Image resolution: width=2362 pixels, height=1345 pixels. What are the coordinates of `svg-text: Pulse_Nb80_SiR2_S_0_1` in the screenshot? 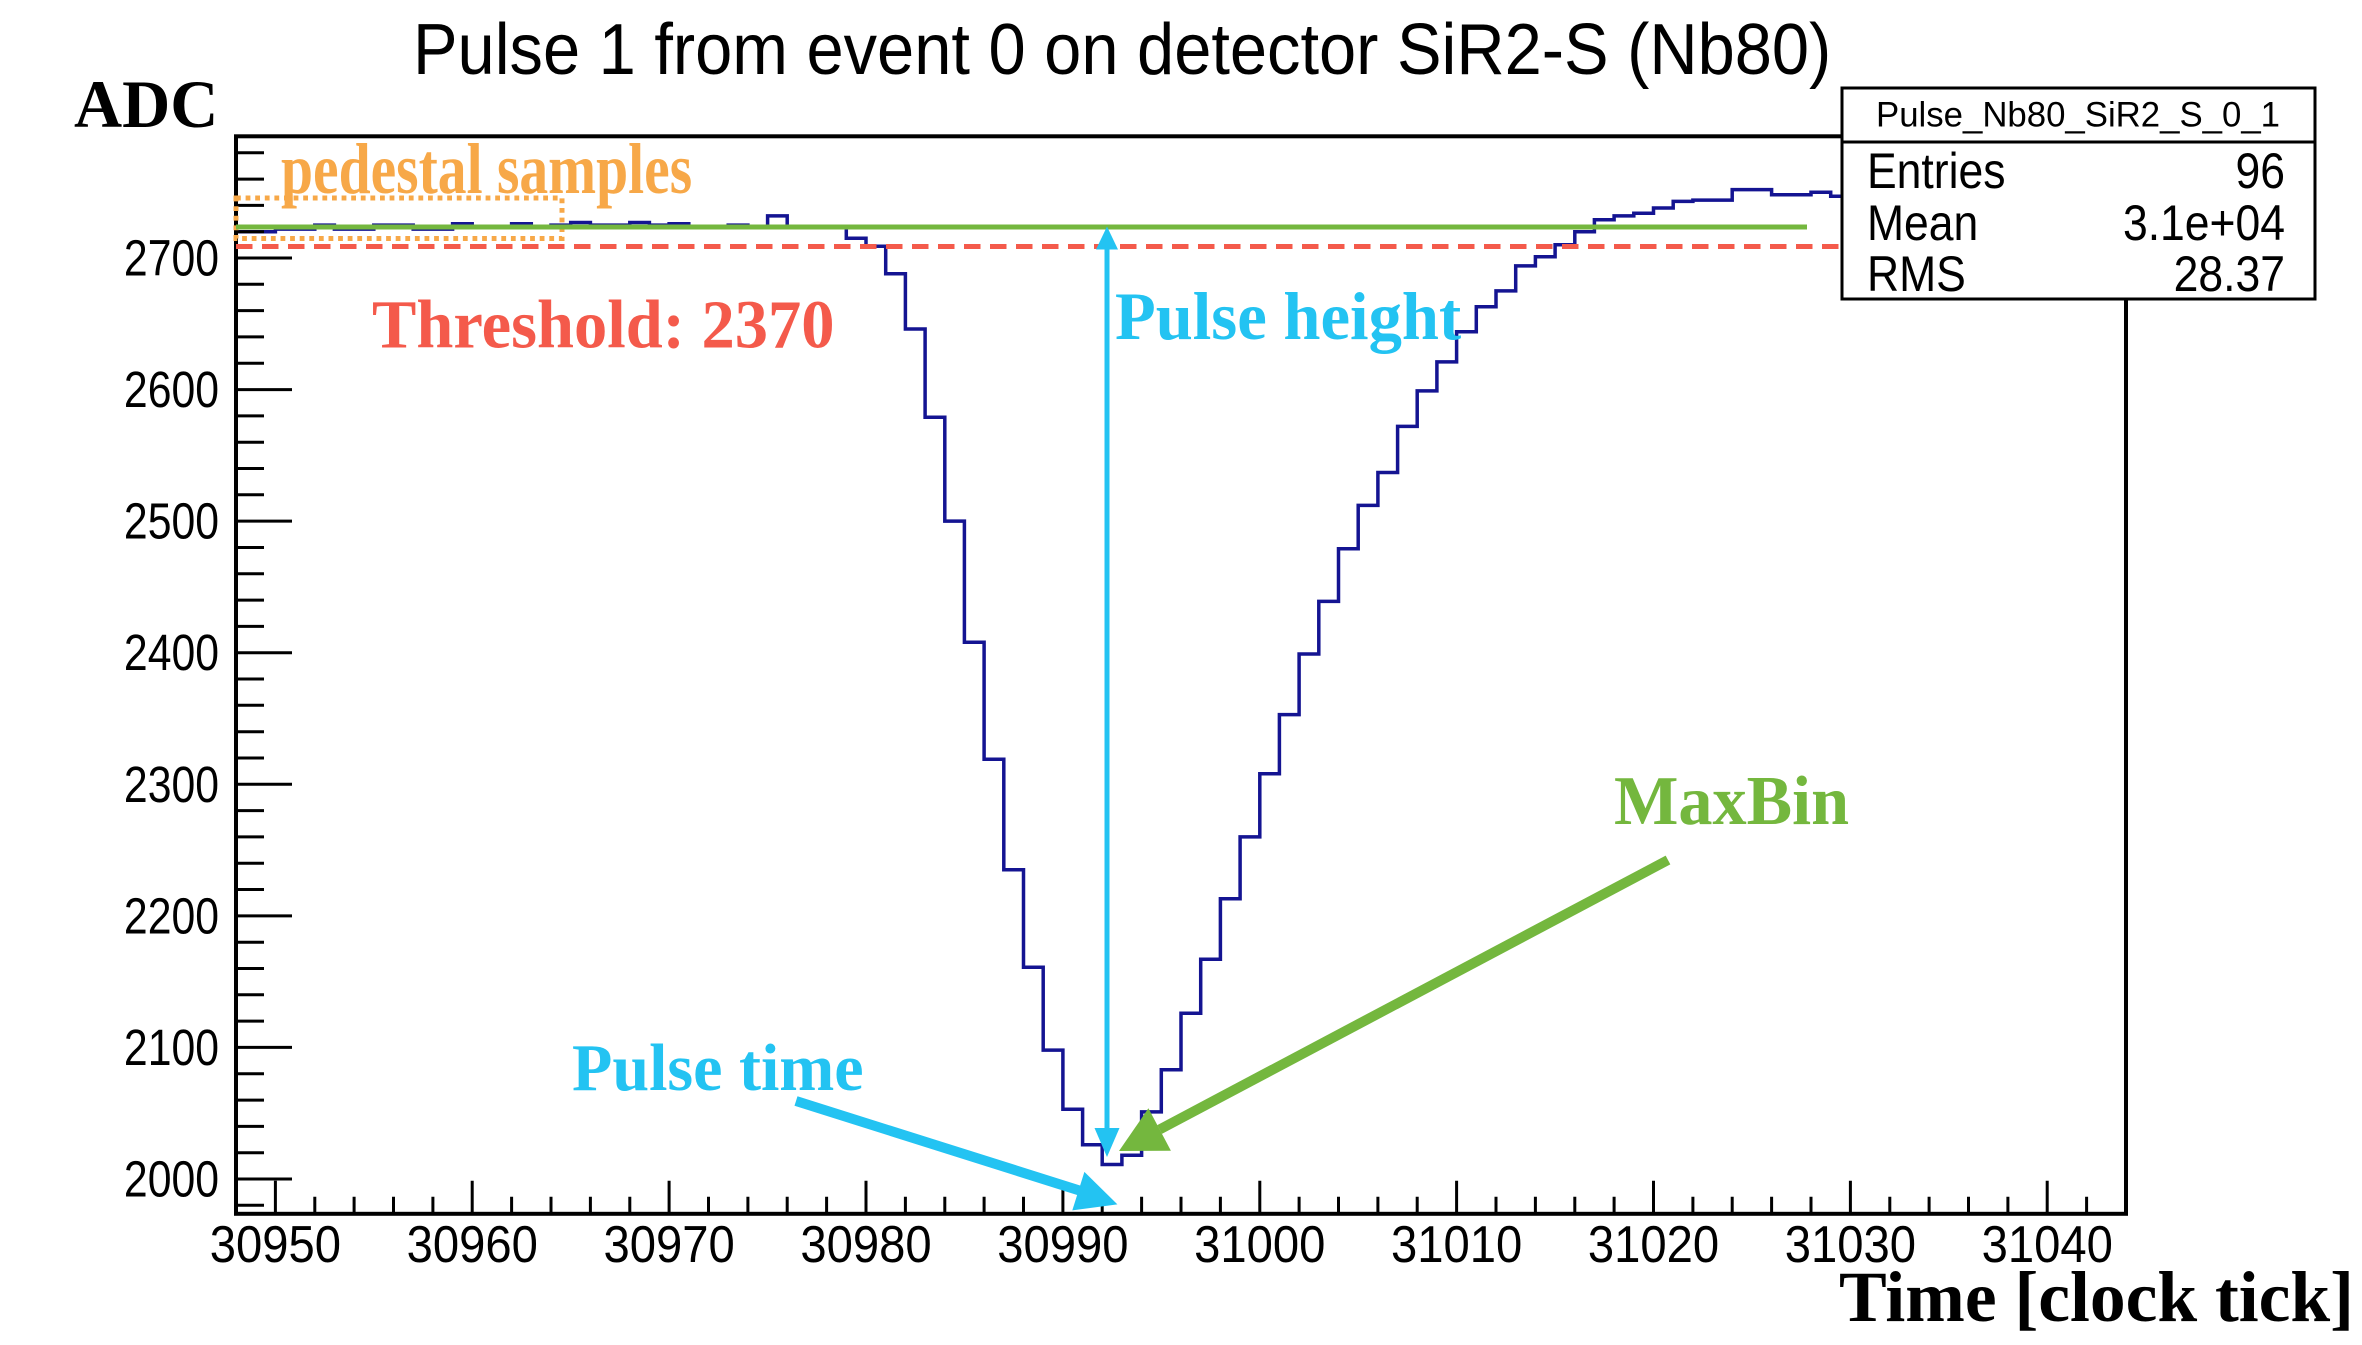 It's located at (2078, 114).